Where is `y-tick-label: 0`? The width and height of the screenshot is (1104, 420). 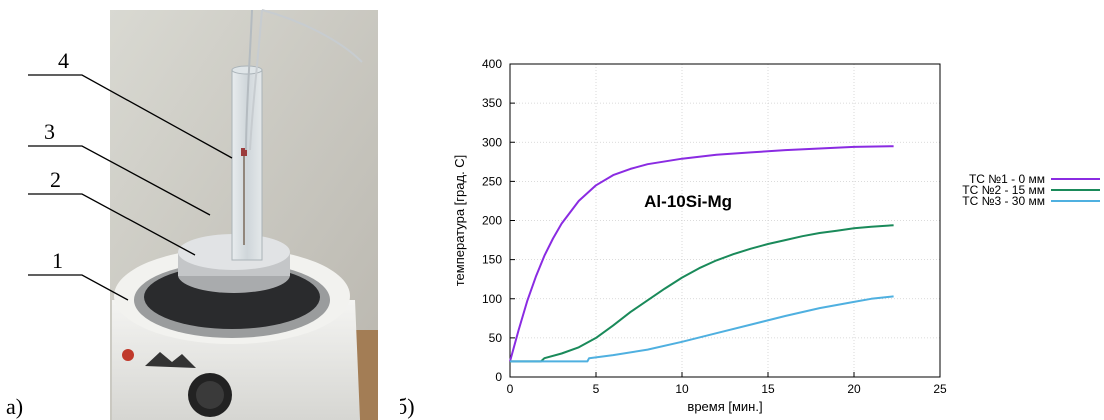
y-tick-label: 0 is located at coordinates (498, 377).